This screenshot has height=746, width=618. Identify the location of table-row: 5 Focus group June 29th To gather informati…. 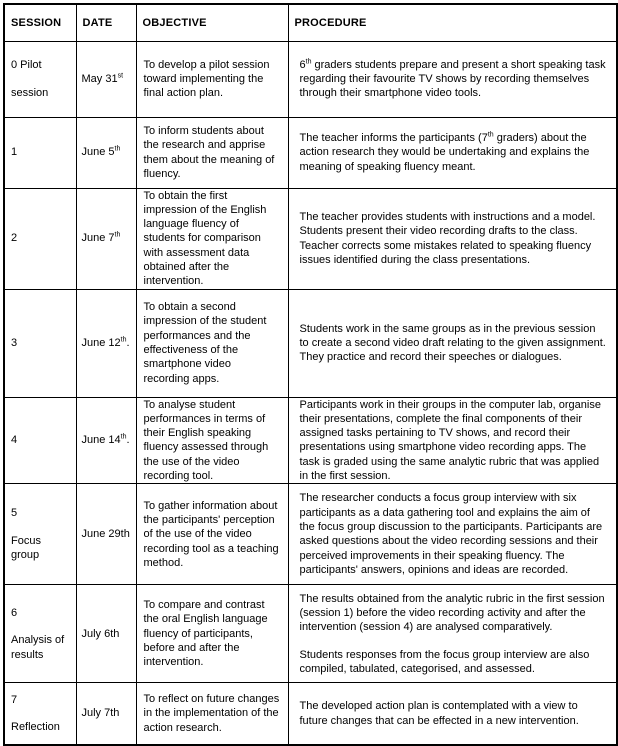
(310, 534).